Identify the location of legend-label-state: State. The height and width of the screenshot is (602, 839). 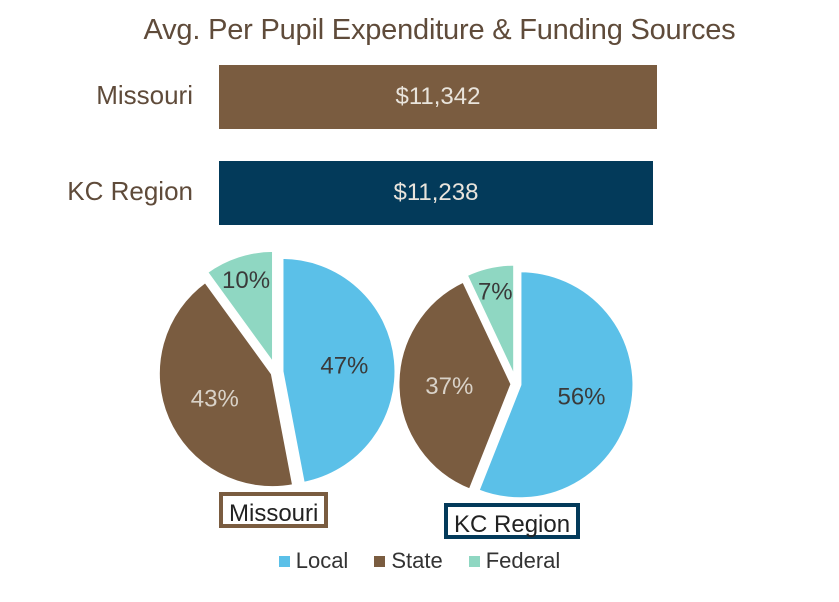
(417, 560).